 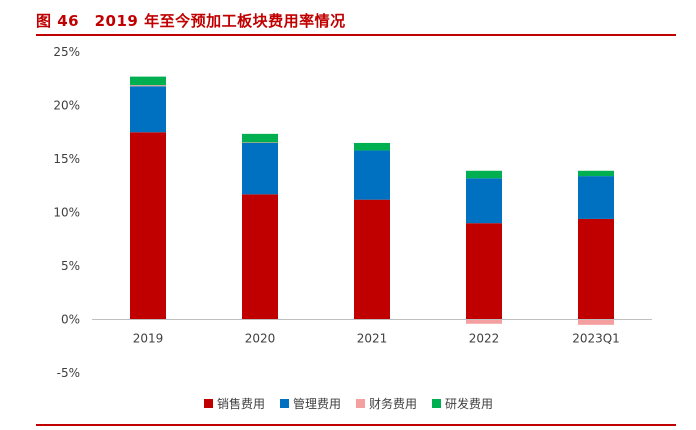 What do you see at coordinates (68, 373) in the screenshot?
I see `y-tick-label: -5%` at bounding box center [68, 373].